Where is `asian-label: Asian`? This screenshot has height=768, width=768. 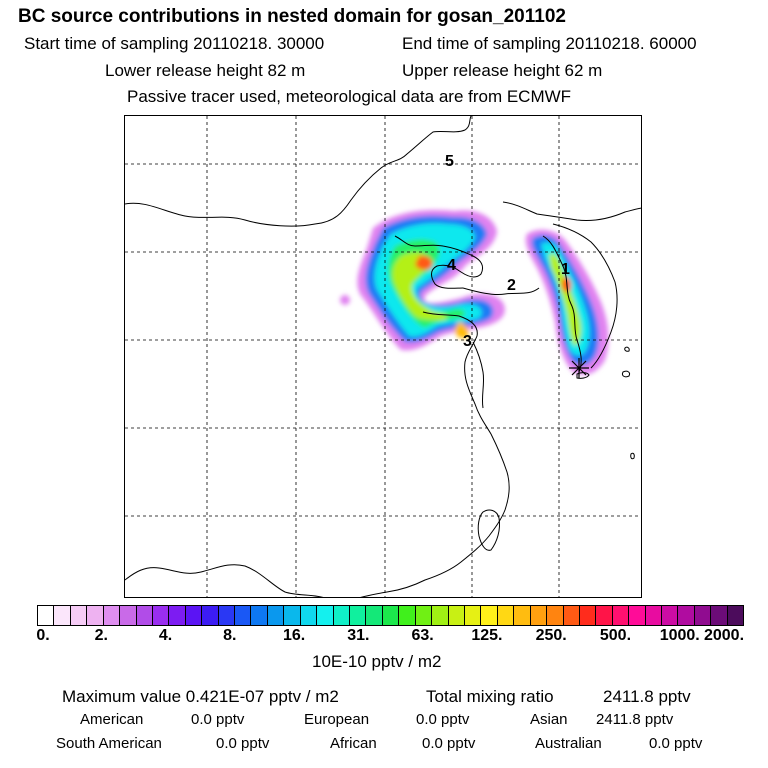
asian-label: Asian is located at coordinates (549, 719).